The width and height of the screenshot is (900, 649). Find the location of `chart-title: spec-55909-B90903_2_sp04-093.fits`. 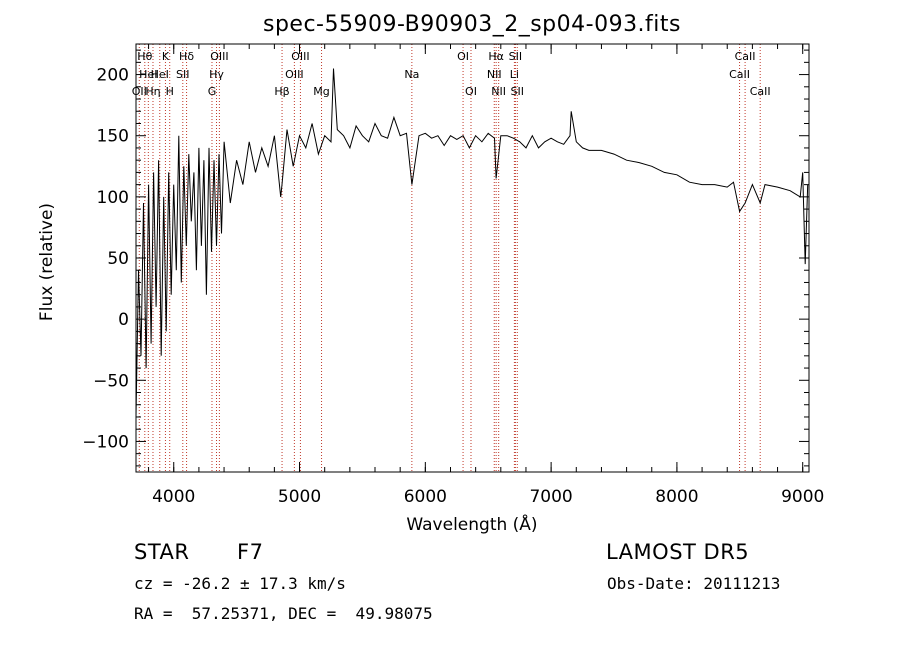

chart-title: spec-55909-B90903_2_sp04-093.fits is located at coordinates (472, 24).